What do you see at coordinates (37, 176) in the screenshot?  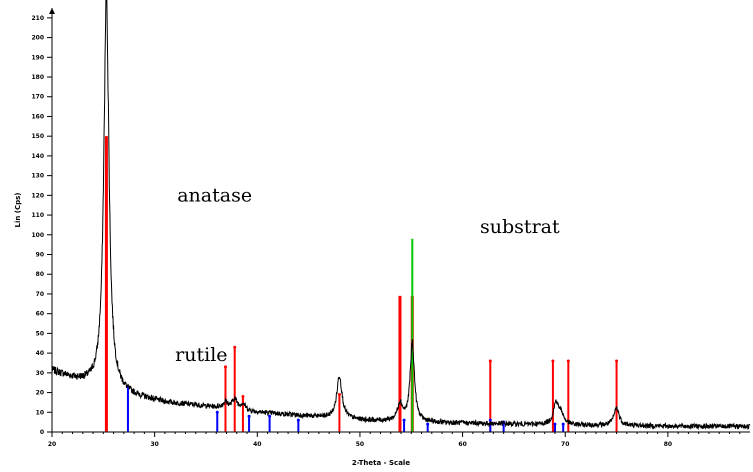 I see `y-tick-label: 130` at bounding box center [37, 176].